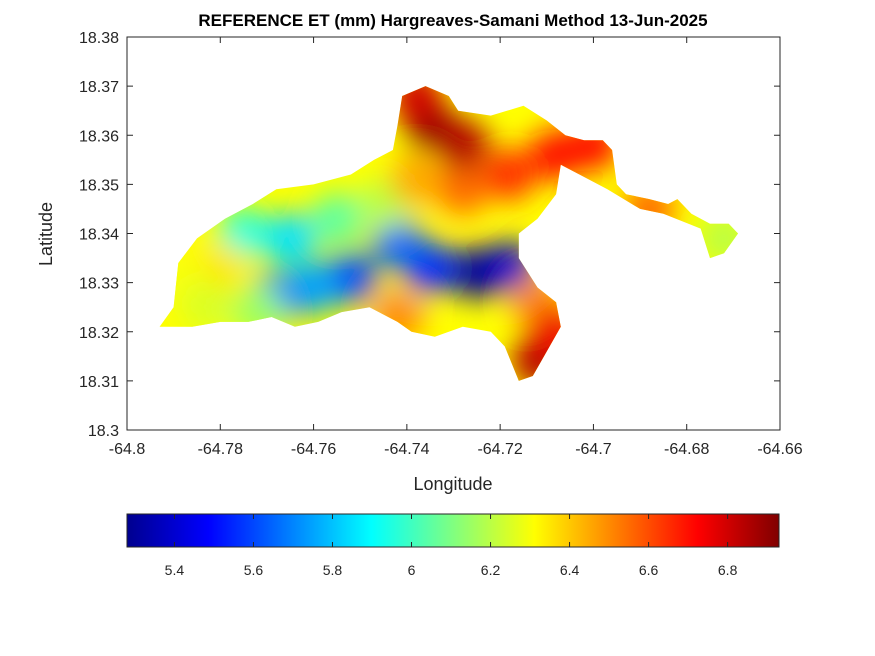 The width and height of the screenshot is (875, 656). I want to click on x-axis-label: Longitude, so click(452, 484).